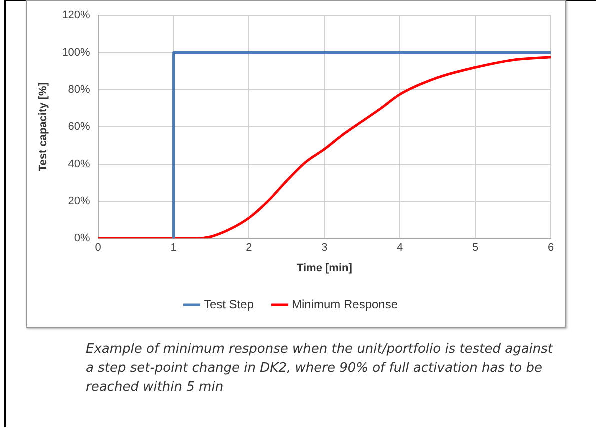  Describe the element at coordinates (79, 127) in the screenshot. I see `y-tick-label: 60%` at that location.